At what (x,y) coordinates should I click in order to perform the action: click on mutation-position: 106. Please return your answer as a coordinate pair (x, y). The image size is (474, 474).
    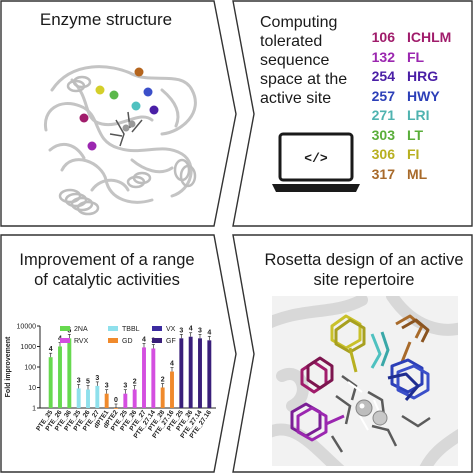
    Looking at the image, I should click on (383, 37).